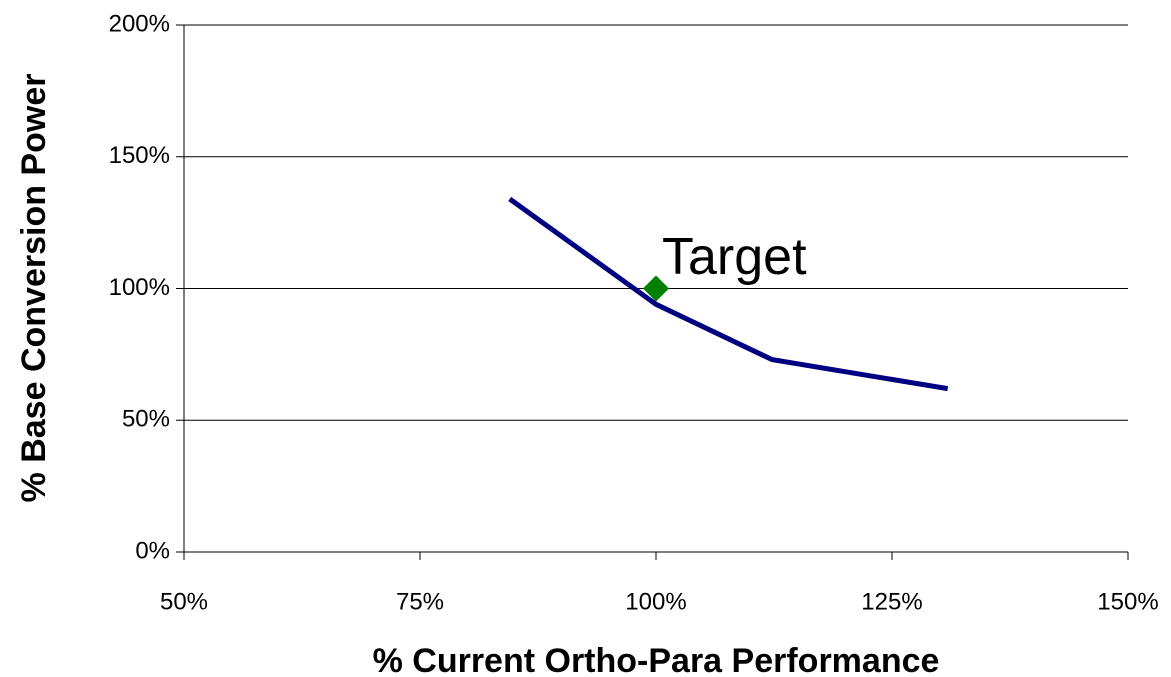 The height and width of the screenshot is (677, 1171). What do you see at coordinates (139, 155) in the screenshot?
I see `y-tick-label: 150%` at bounding box center [139, 155].